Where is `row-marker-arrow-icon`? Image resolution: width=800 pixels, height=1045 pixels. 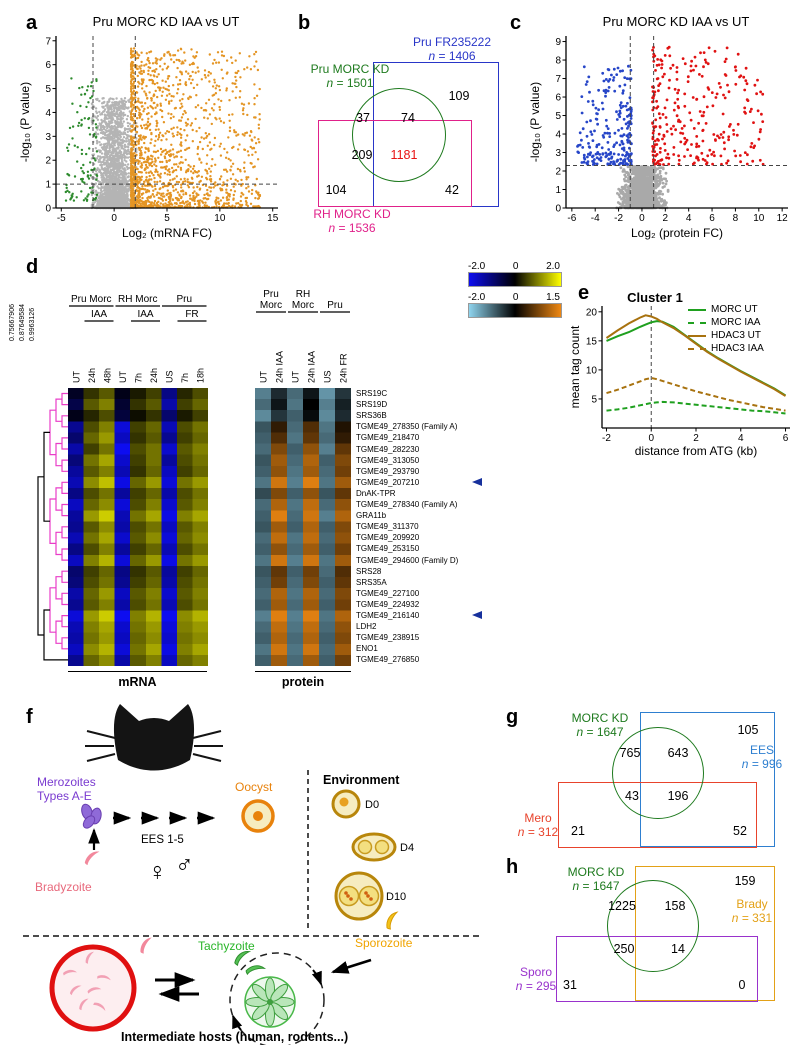
row-marker-arrow-icon is located at coordinates (477, 481).